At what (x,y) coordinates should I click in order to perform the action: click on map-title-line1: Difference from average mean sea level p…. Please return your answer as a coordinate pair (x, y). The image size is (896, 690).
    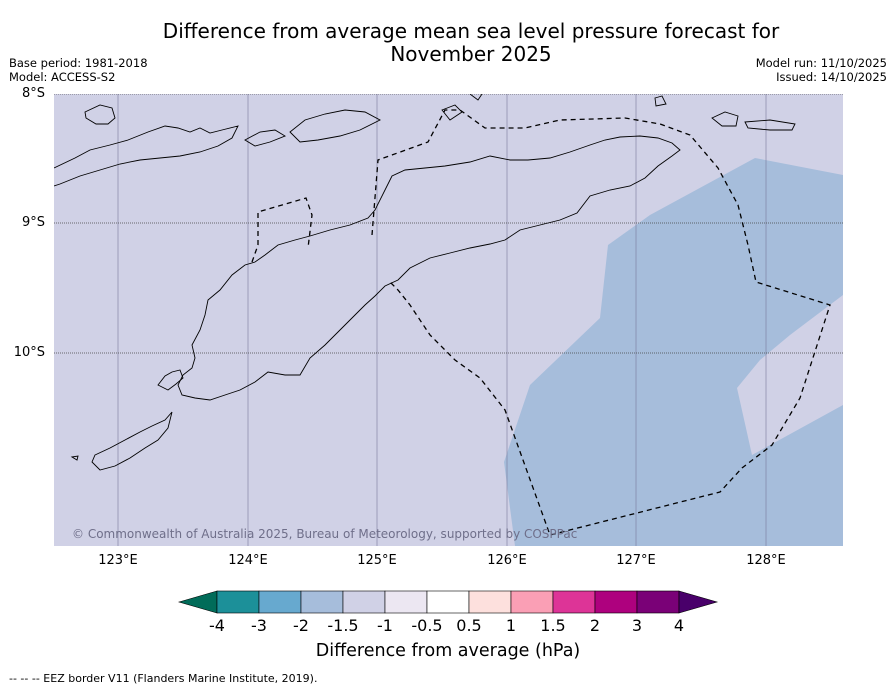
    Looking at the image, I should click on (471, 31).